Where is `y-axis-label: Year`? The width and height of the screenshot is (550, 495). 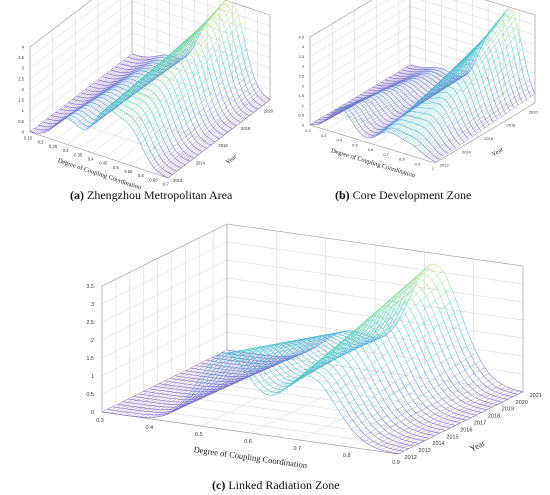
y-axis-label: Year is located at coordinates (498, 152).